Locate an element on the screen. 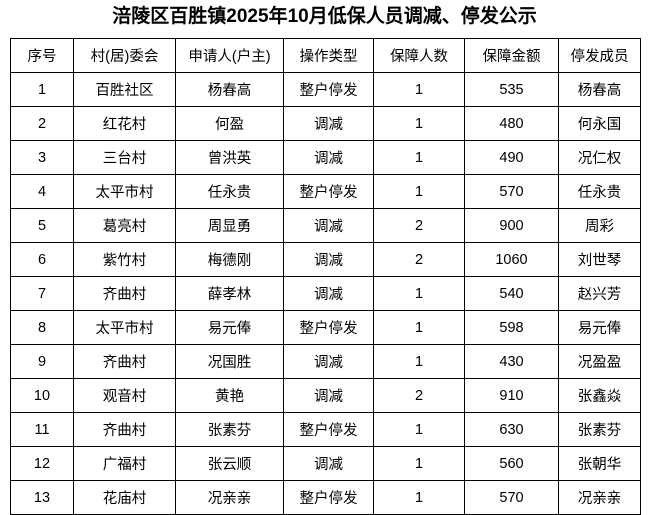  table-header-row: 序号 村(居)委会 申请人(户主) 操作类型 保障人数 保障金额 停发成员 is located at coordinates (325, 55).